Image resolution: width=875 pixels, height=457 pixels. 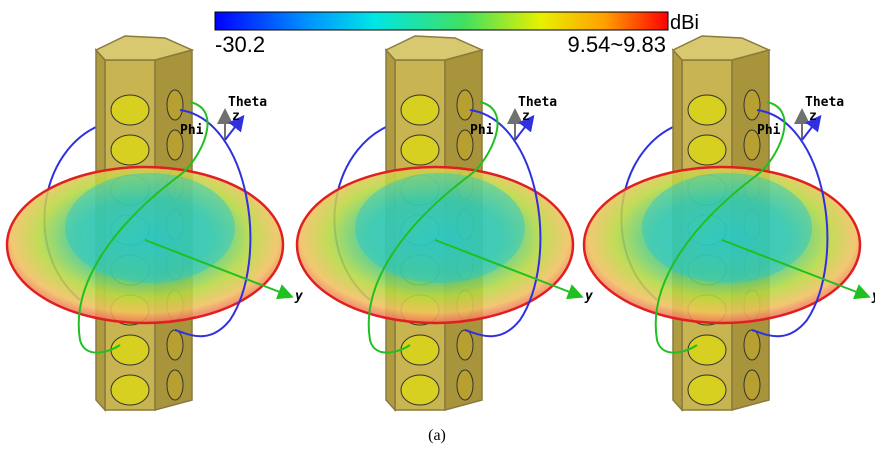 I want to click on colorbar-max: 9.54~9.83, so click(x=617, y=44).